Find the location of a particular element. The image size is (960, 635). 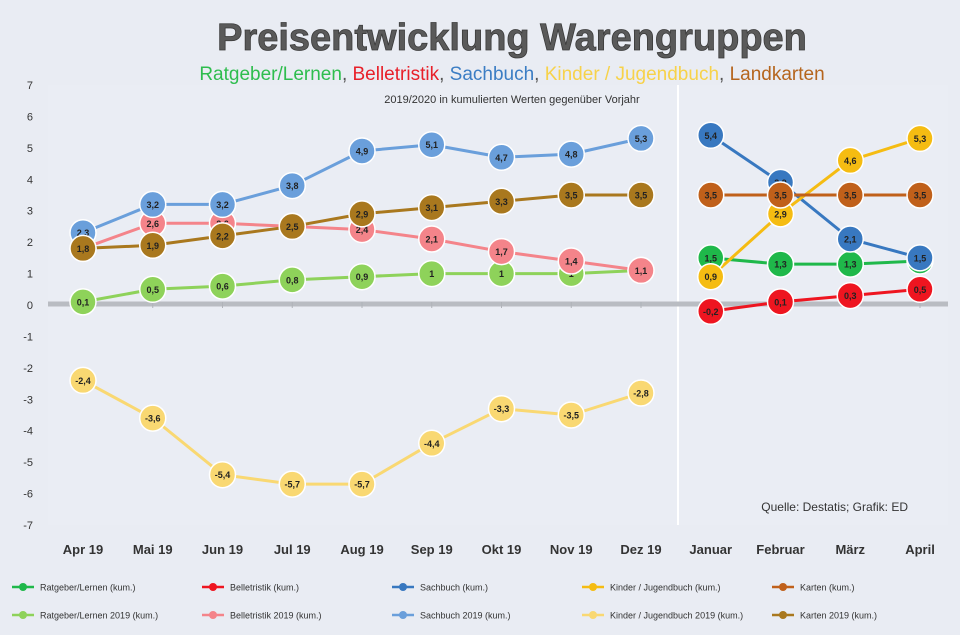

data-point: 2,2 is located at coordinates (222, 236).